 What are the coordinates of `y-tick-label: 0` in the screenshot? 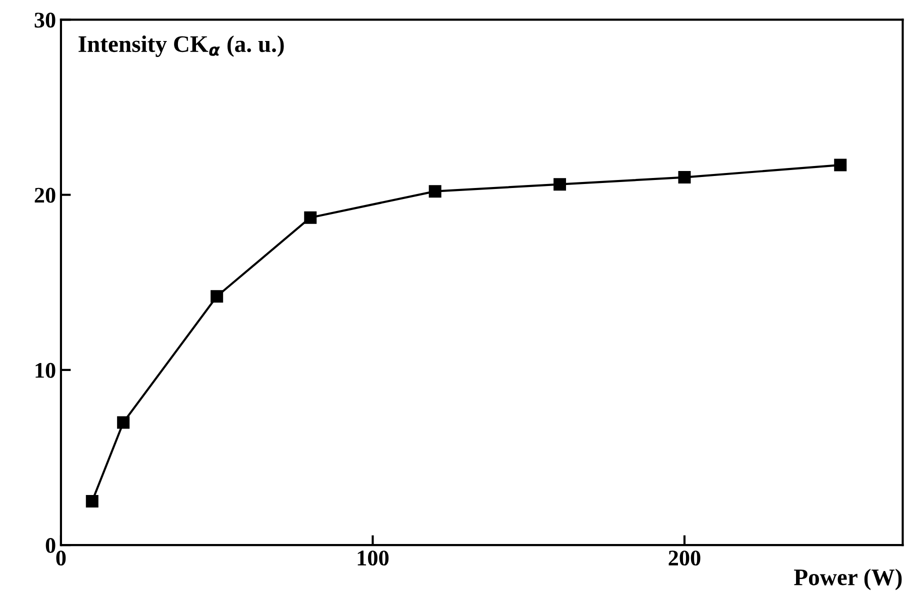 It's located at (51, 545).